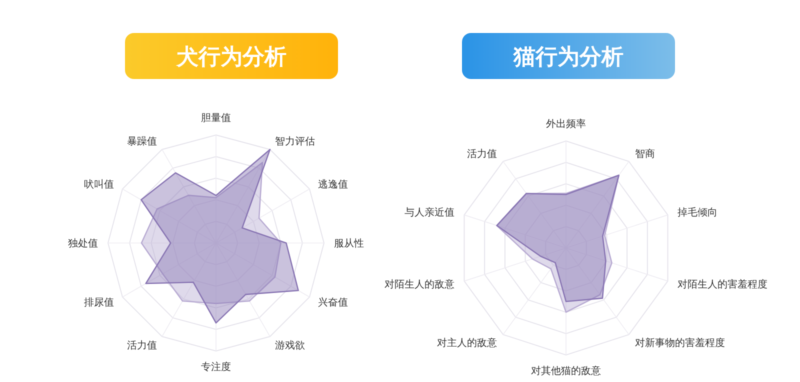 This screenshot has width=800, height=382. What do you see at coordinates (83, 244) in the screenshot?
I see `spoke-label: 独处值` at bounding box center [83, 244].